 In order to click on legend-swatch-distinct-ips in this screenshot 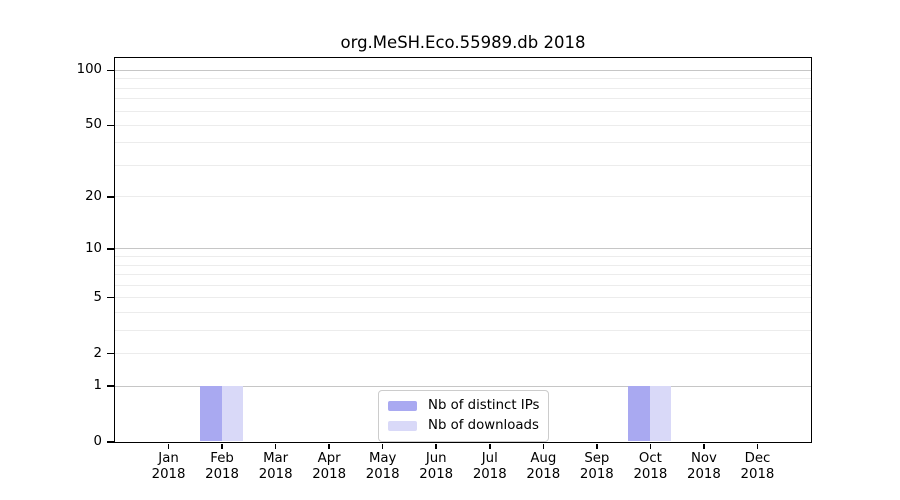, I will do `click(402, 406)`.